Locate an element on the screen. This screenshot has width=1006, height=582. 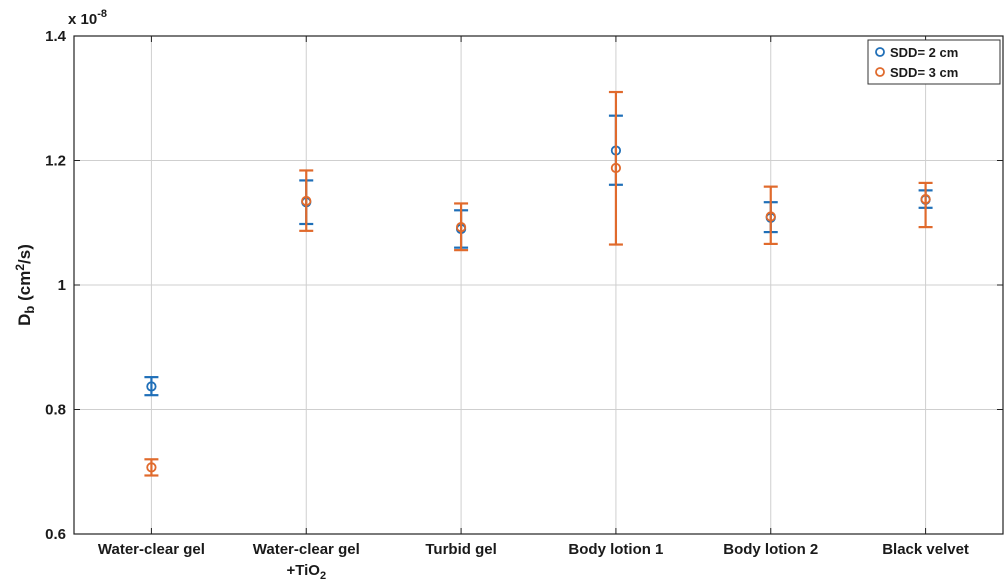
y-tick-label: 1 is located at coordinates (62, 285).